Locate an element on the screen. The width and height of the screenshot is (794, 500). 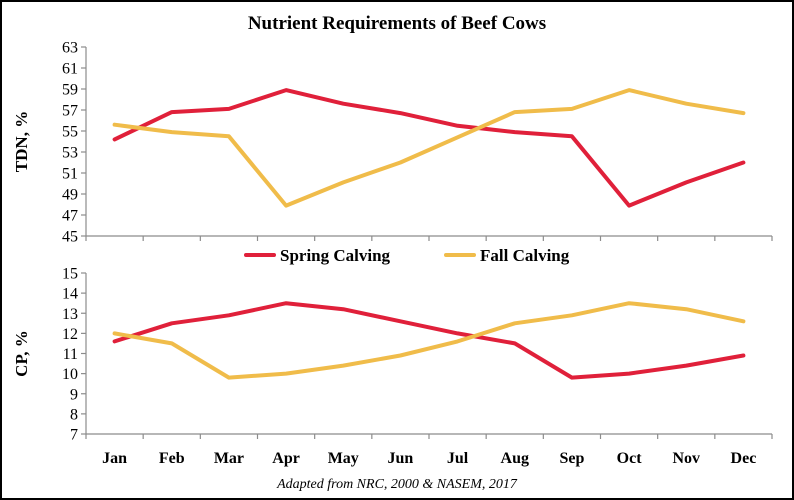
x-tick-label: Jun is located at coordinates (401, 458).